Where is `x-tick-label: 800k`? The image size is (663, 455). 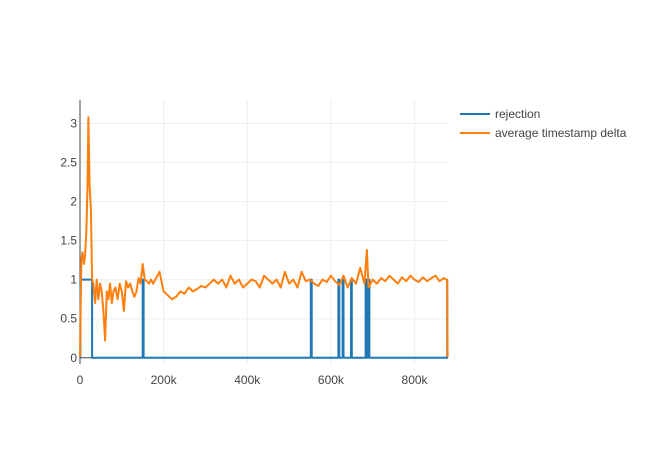 x-tick-label: 800k is located at coordinates (415, 380).